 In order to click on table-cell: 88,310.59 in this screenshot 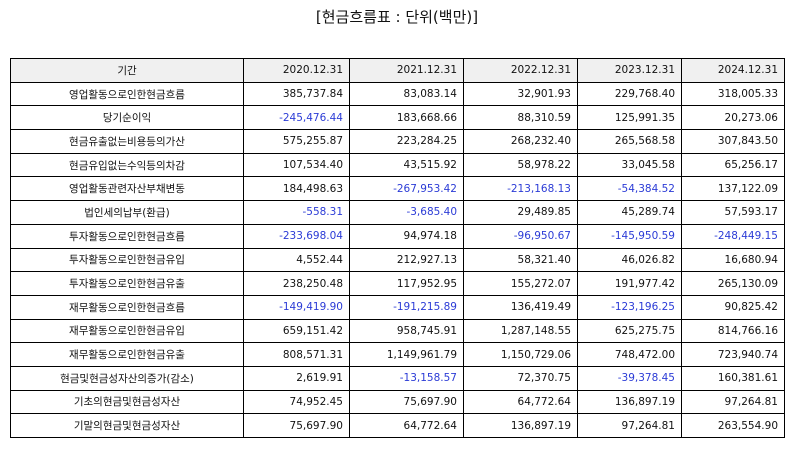, I will do `click(520, 118)`.